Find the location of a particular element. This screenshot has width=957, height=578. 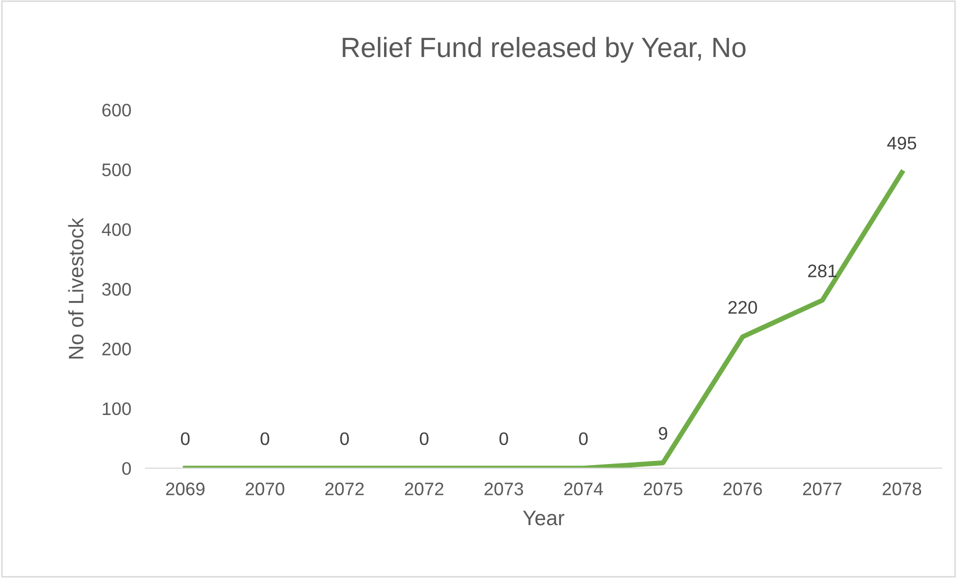

y-tick-label: 600 is located at coordinates (116, 110).